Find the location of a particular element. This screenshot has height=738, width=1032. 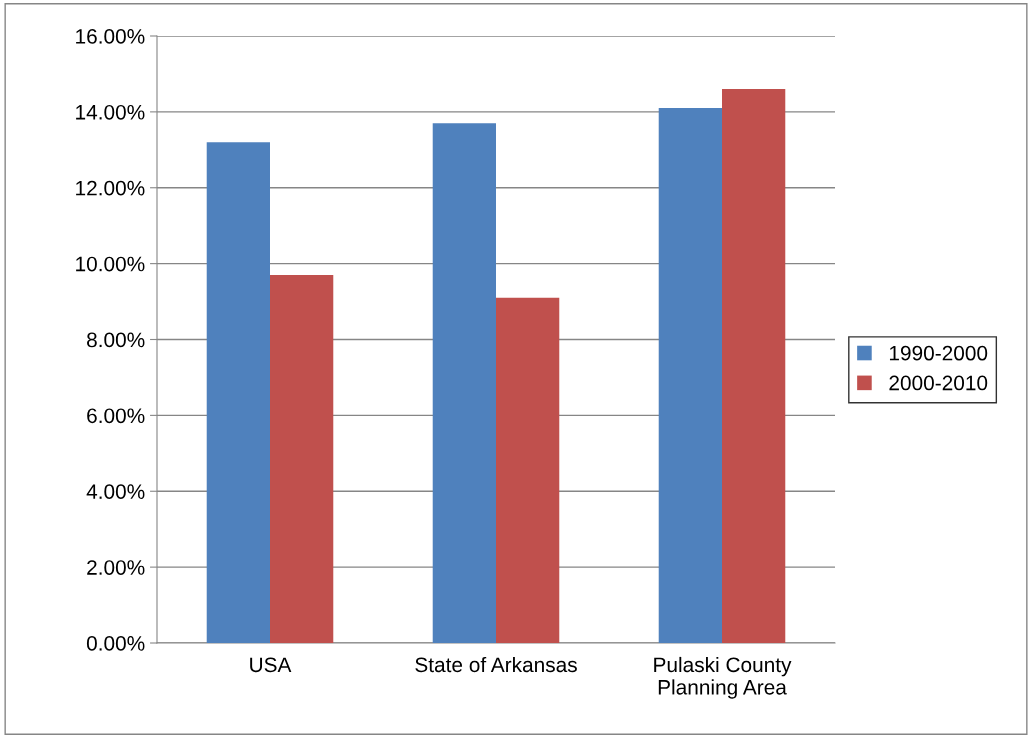

y-tick-label: 2.00% is located at coordinates (116, 567).